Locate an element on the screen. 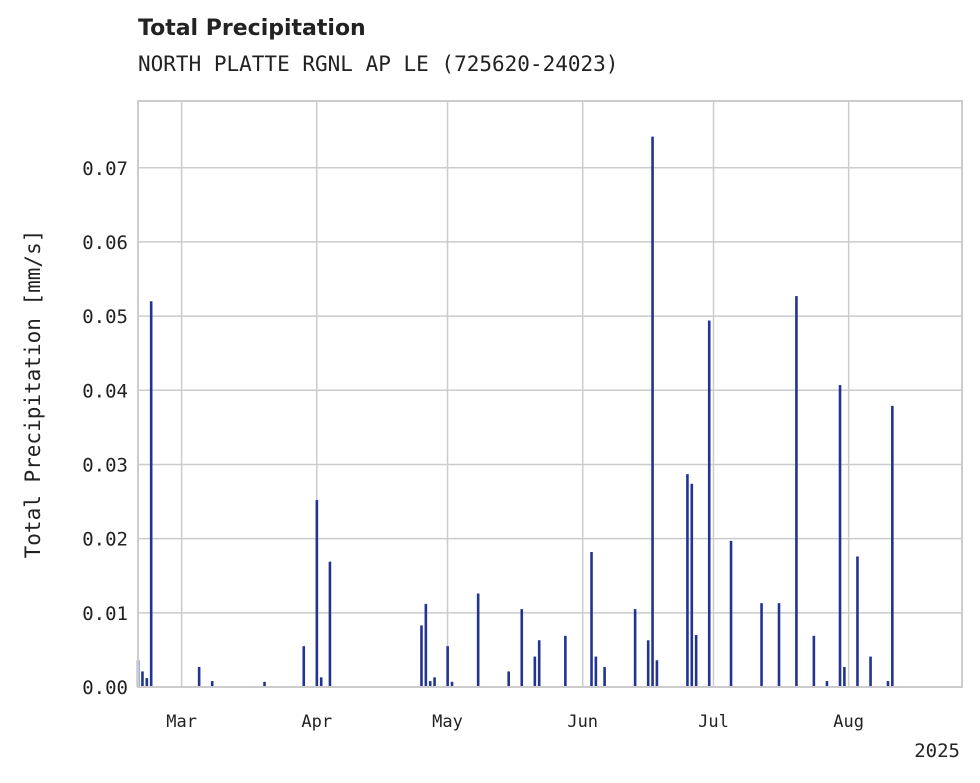 The height and width of the screenshot is (783, 980). chart-subtitle: NORTH PLATTE RGNL AP LE (725620-24023) is located at coordinates (378, 64).